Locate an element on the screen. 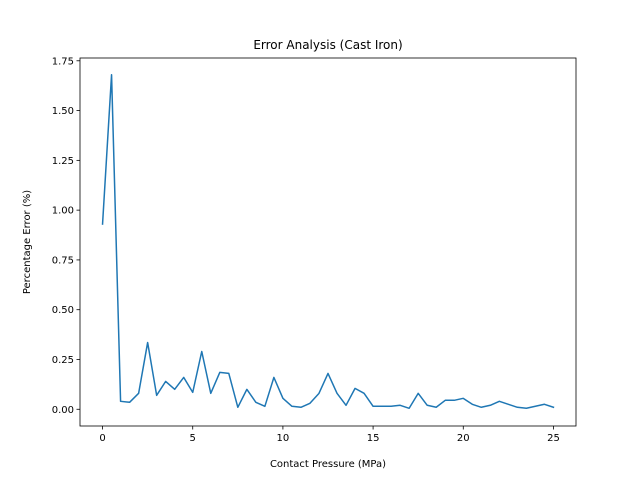 Image resolution: width=640 pixels, height=480 pixels. y-tick-label: 0.75 is located at coordinates (63, 260).